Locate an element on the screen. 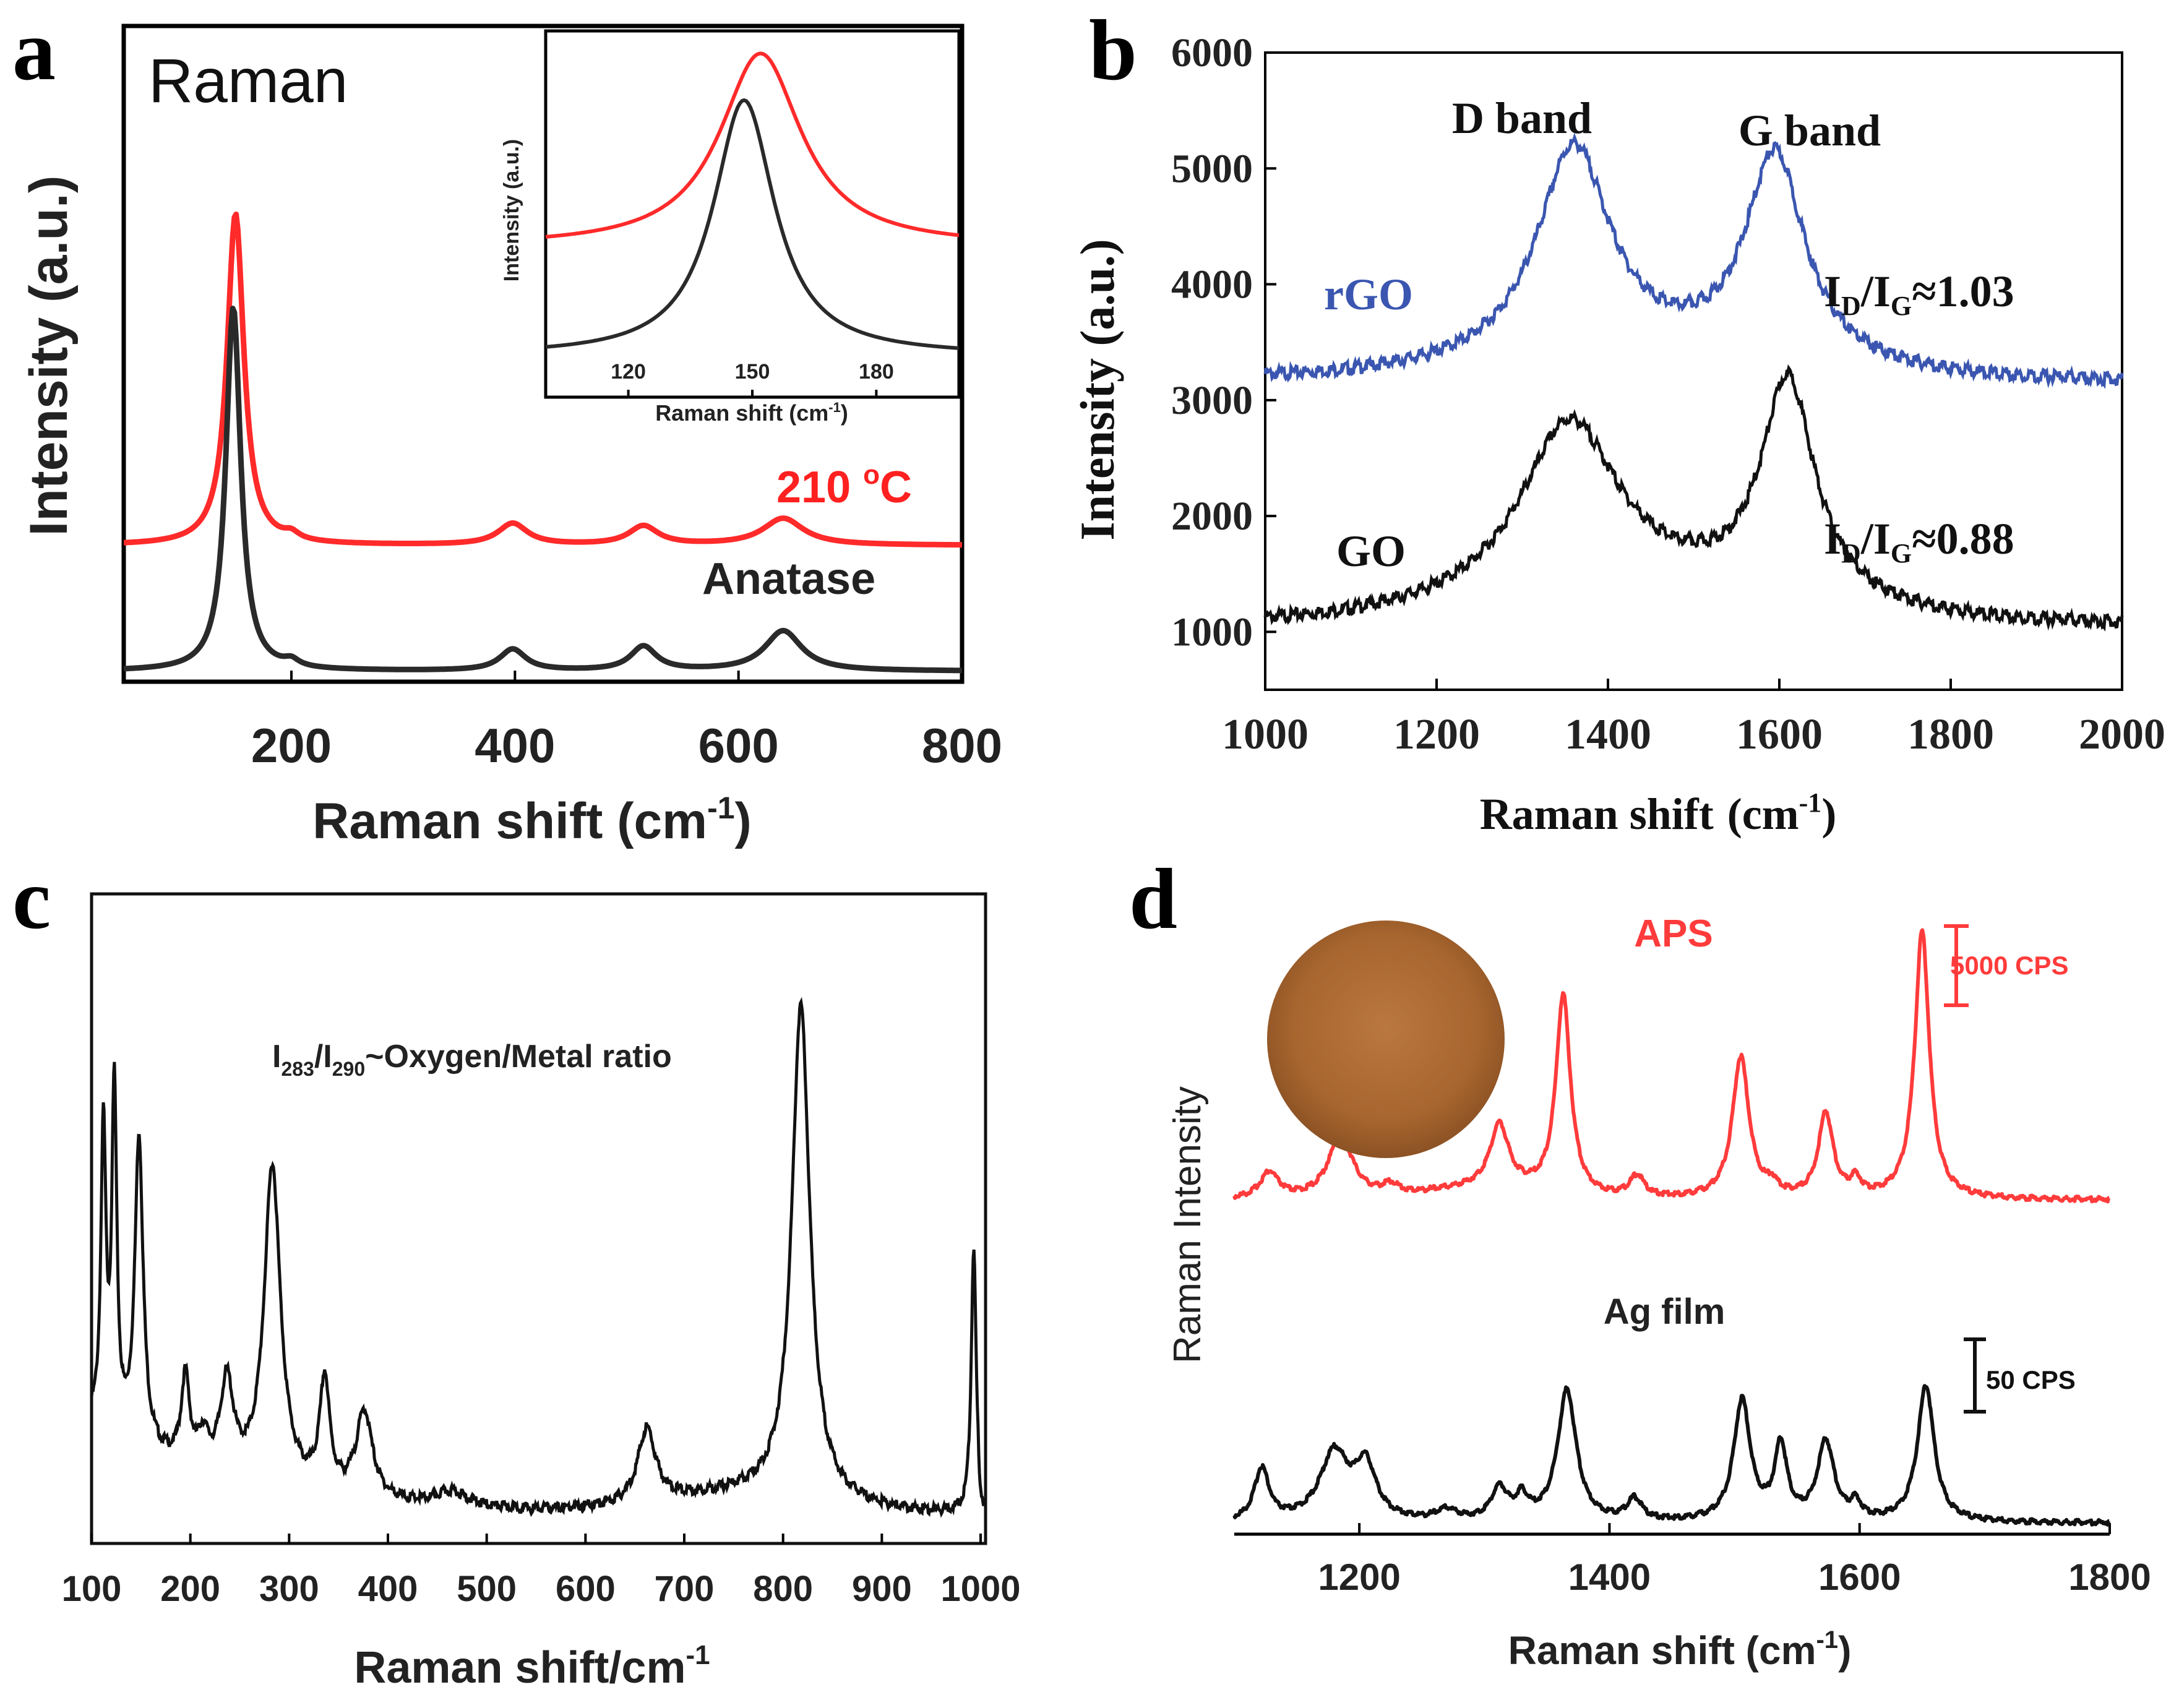 This screenshot has width=2179, height=1708. panel-b-ylabel: Intensity (a.u.) is located at coordinates (1097, 390).